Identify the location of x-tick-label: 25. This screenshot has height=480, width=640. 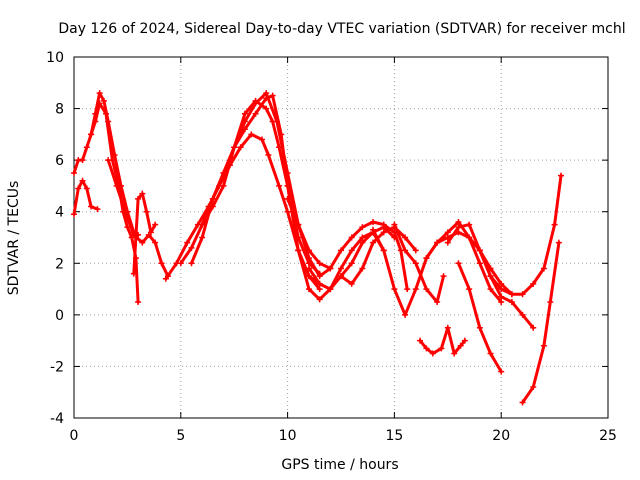
(608, 436).